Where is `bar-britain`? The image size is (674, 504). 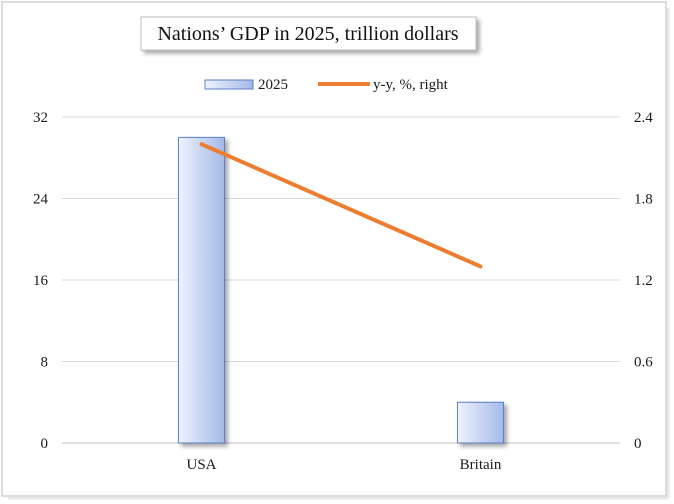 bar-britain is located at coordinates (480, 422).